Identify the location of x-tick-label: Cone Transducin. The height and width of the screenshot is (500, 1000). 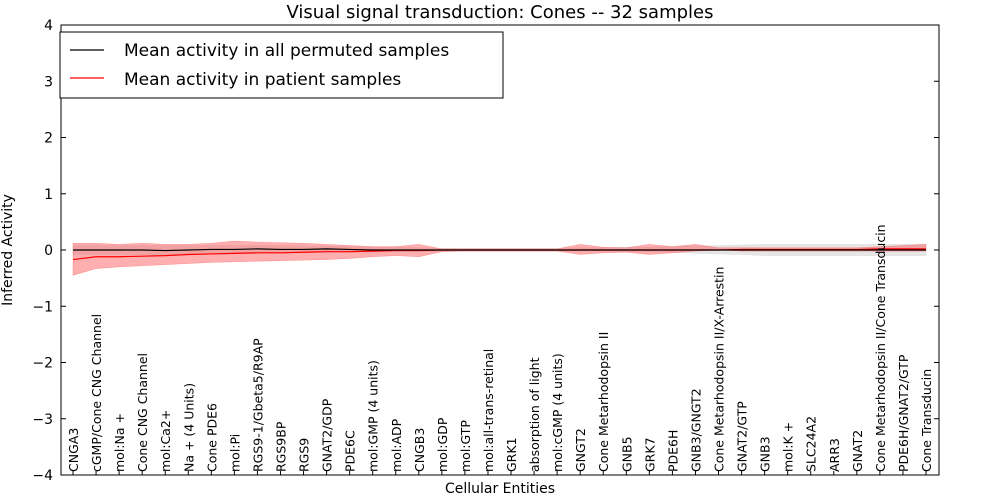
(926, 420).